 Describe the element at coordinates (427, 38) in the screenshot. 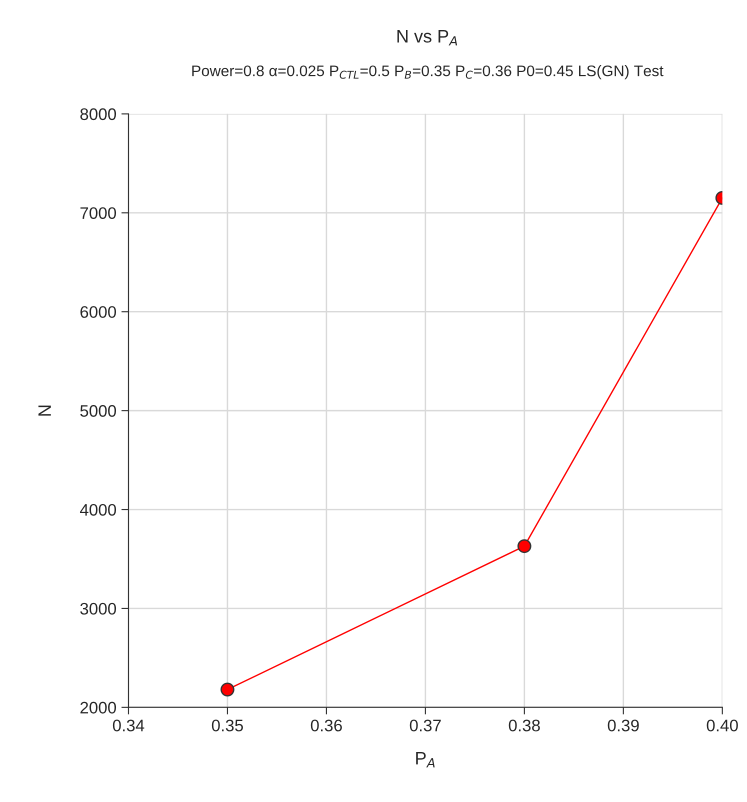

I see `chart-title: N vs P$_{A}$` at that location.